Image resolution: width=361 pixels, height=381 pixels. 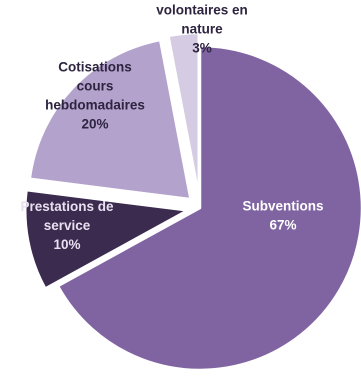 What do you see at coordinates (95, 96) in the screenshot?
I see `slice-label-3: Cotisations cours hebdomadaires 20%` at bounding box center [95, 96].